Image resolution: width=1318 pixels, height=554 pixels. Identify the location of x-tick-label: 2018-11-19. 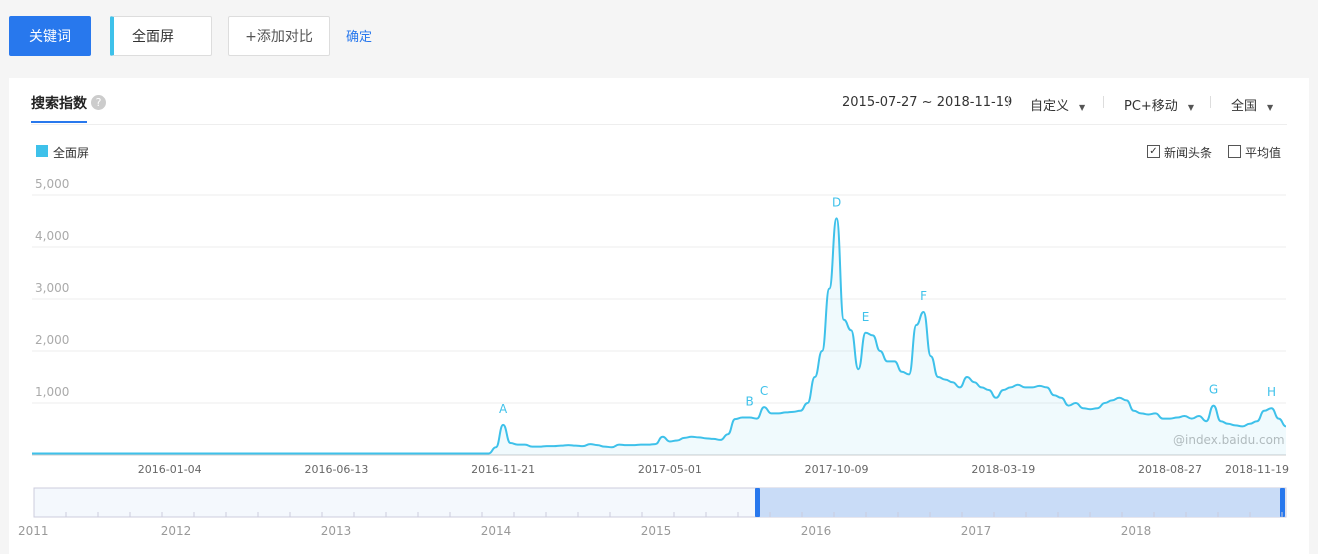
(1257, 469).